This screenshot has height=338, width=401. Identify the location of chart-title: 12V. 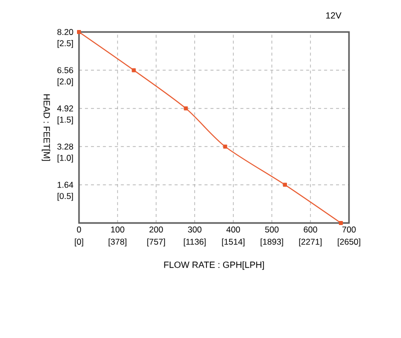
(334, 15).